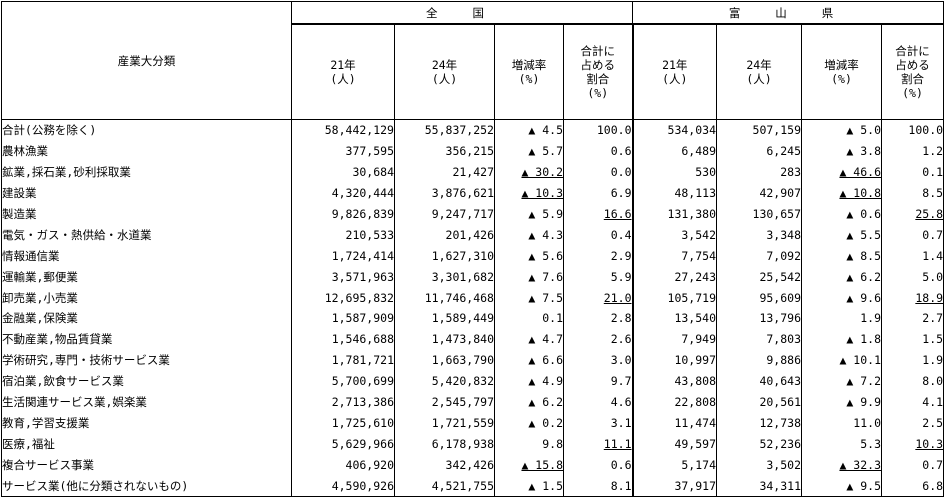 The height and width of the screenshot is (497, 944). I want to click on toyama-share-cell: 100.0, so click(912, 129).